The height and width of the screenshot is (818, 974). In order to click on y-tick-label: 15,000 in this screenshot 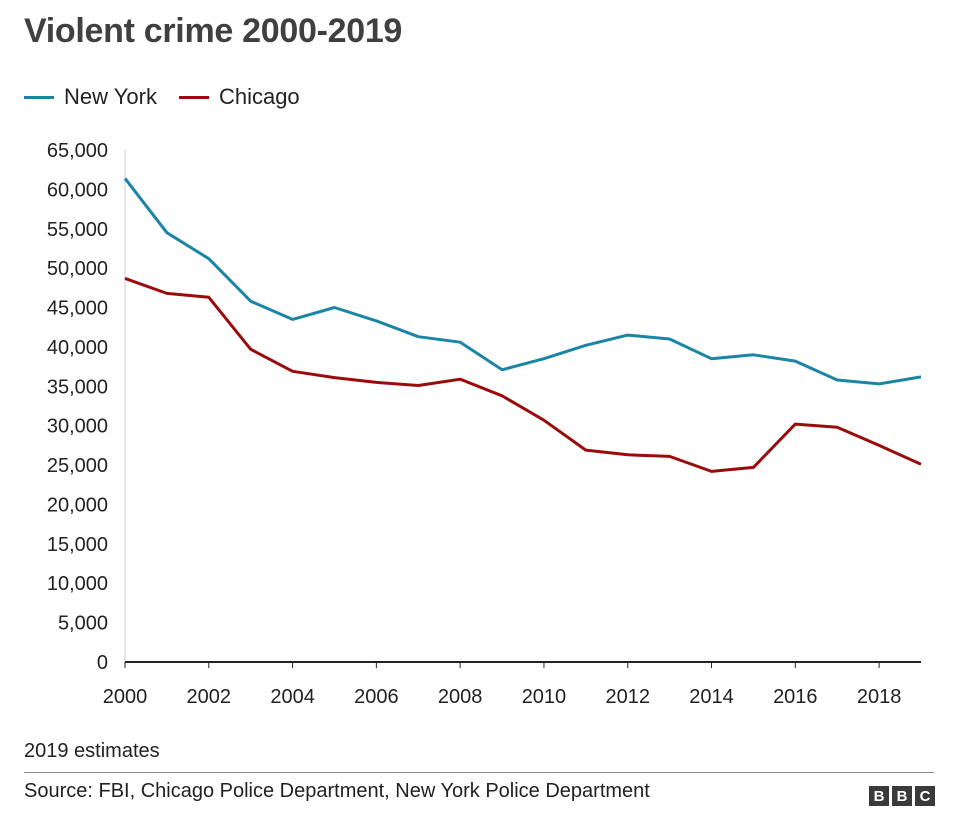, I will do `click(77, 545)`.